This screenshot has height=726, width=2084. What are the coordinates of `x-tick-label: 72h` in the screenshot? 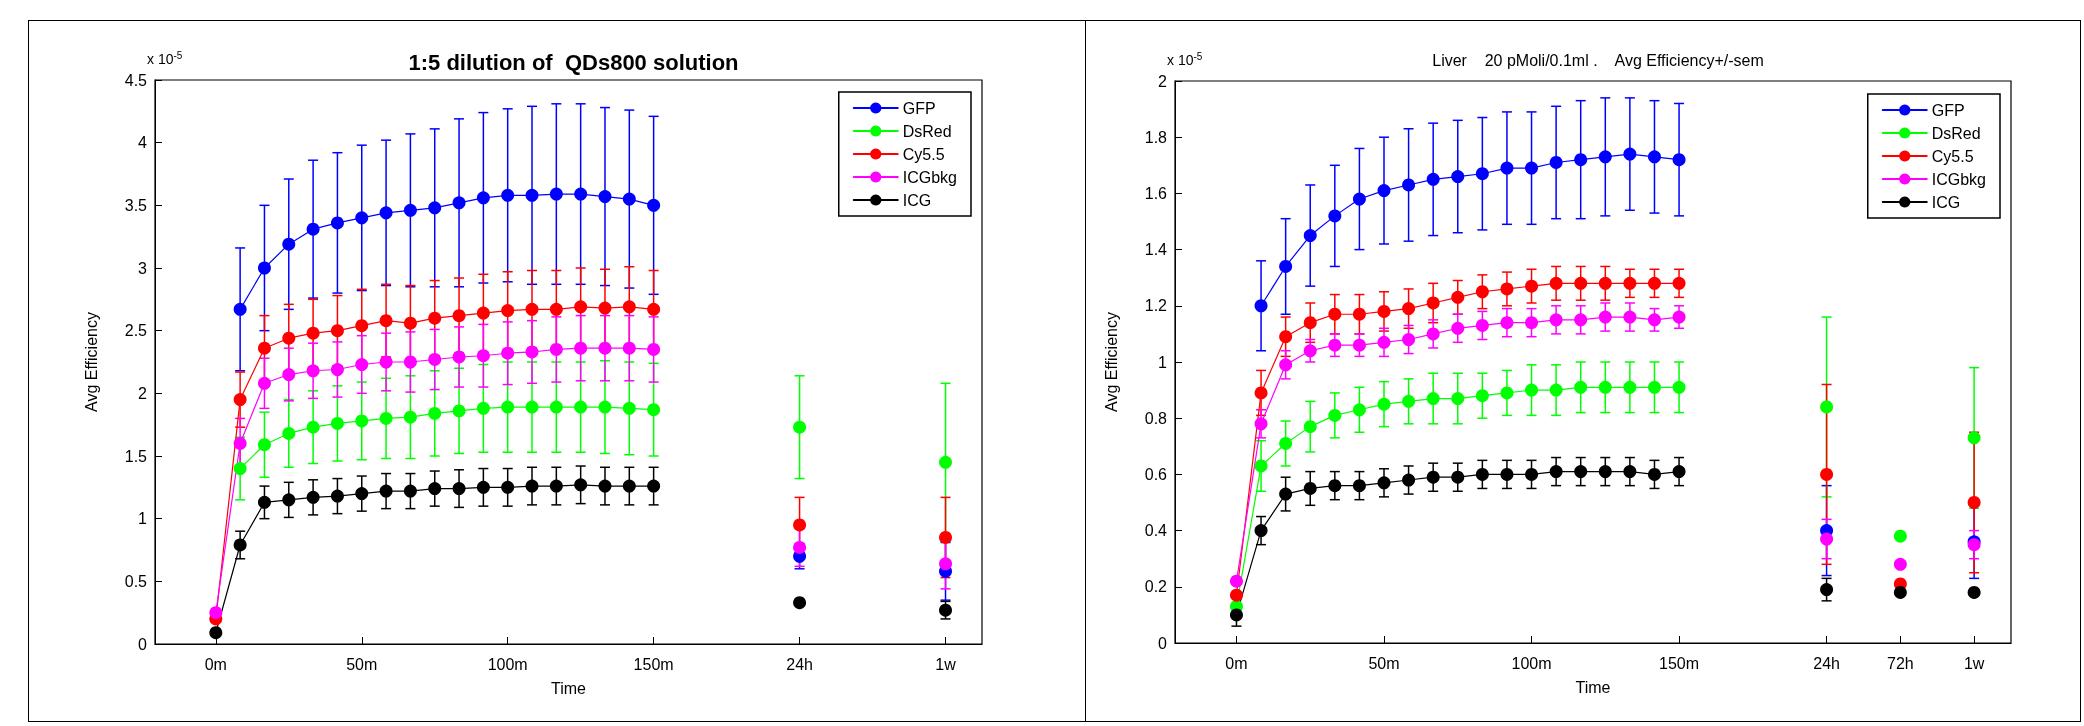 It's located at (1900, 663).